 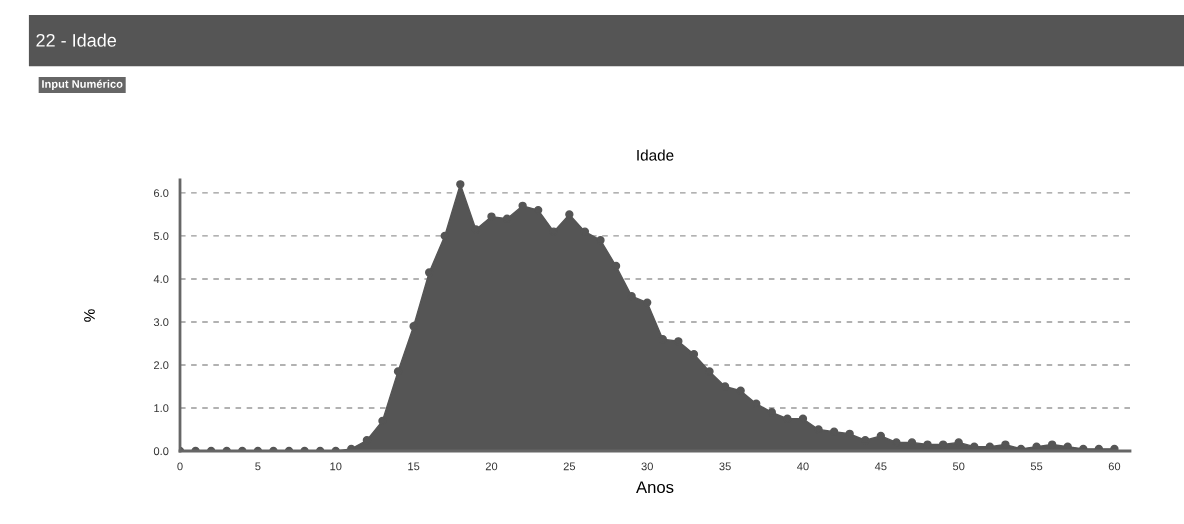 What do you see at coordinates (161, 236) in the screenshot?
I see `y-tick-label: 5.0` at bounding box center [161, 236].